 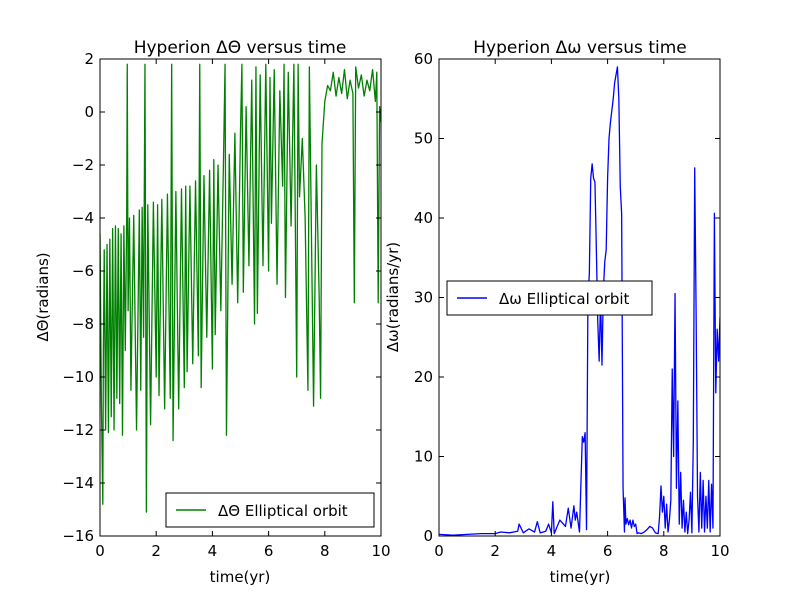 What do you see at coordinates (423, 377) in the screenshot?
I see `omega-chart-ytick-label: 20` at bounding box center [423, 377].